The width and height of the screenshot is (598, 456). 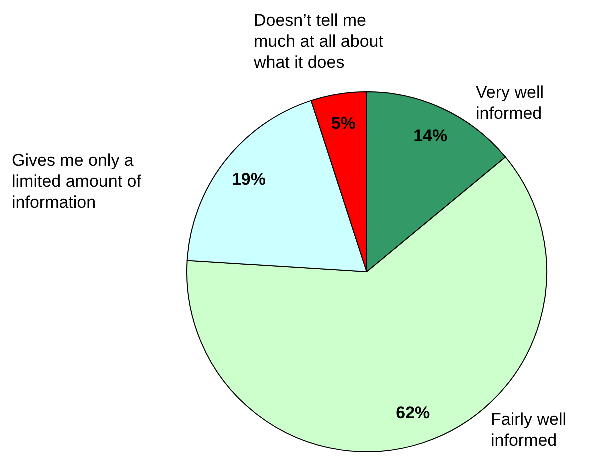 What do you see at coordinates (431, 136) in the screenshot?
I see `data-label: 14%` at bounding box center [431, 136].